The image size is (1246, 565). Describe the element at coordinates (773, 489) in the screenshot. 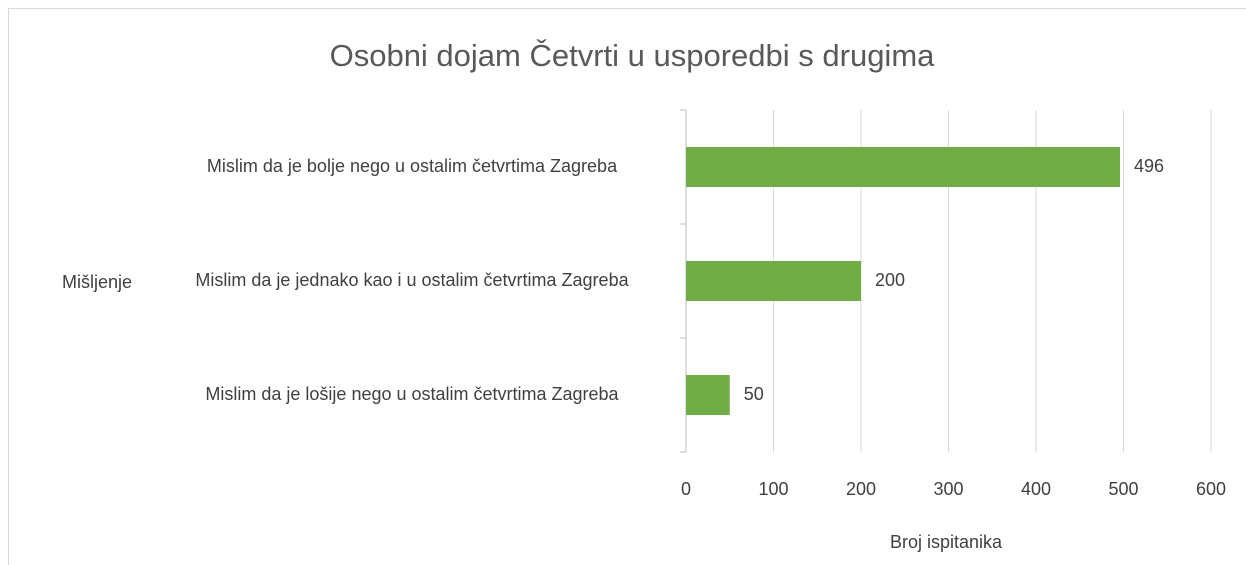

I see `x-tick-label: 100` at that location.